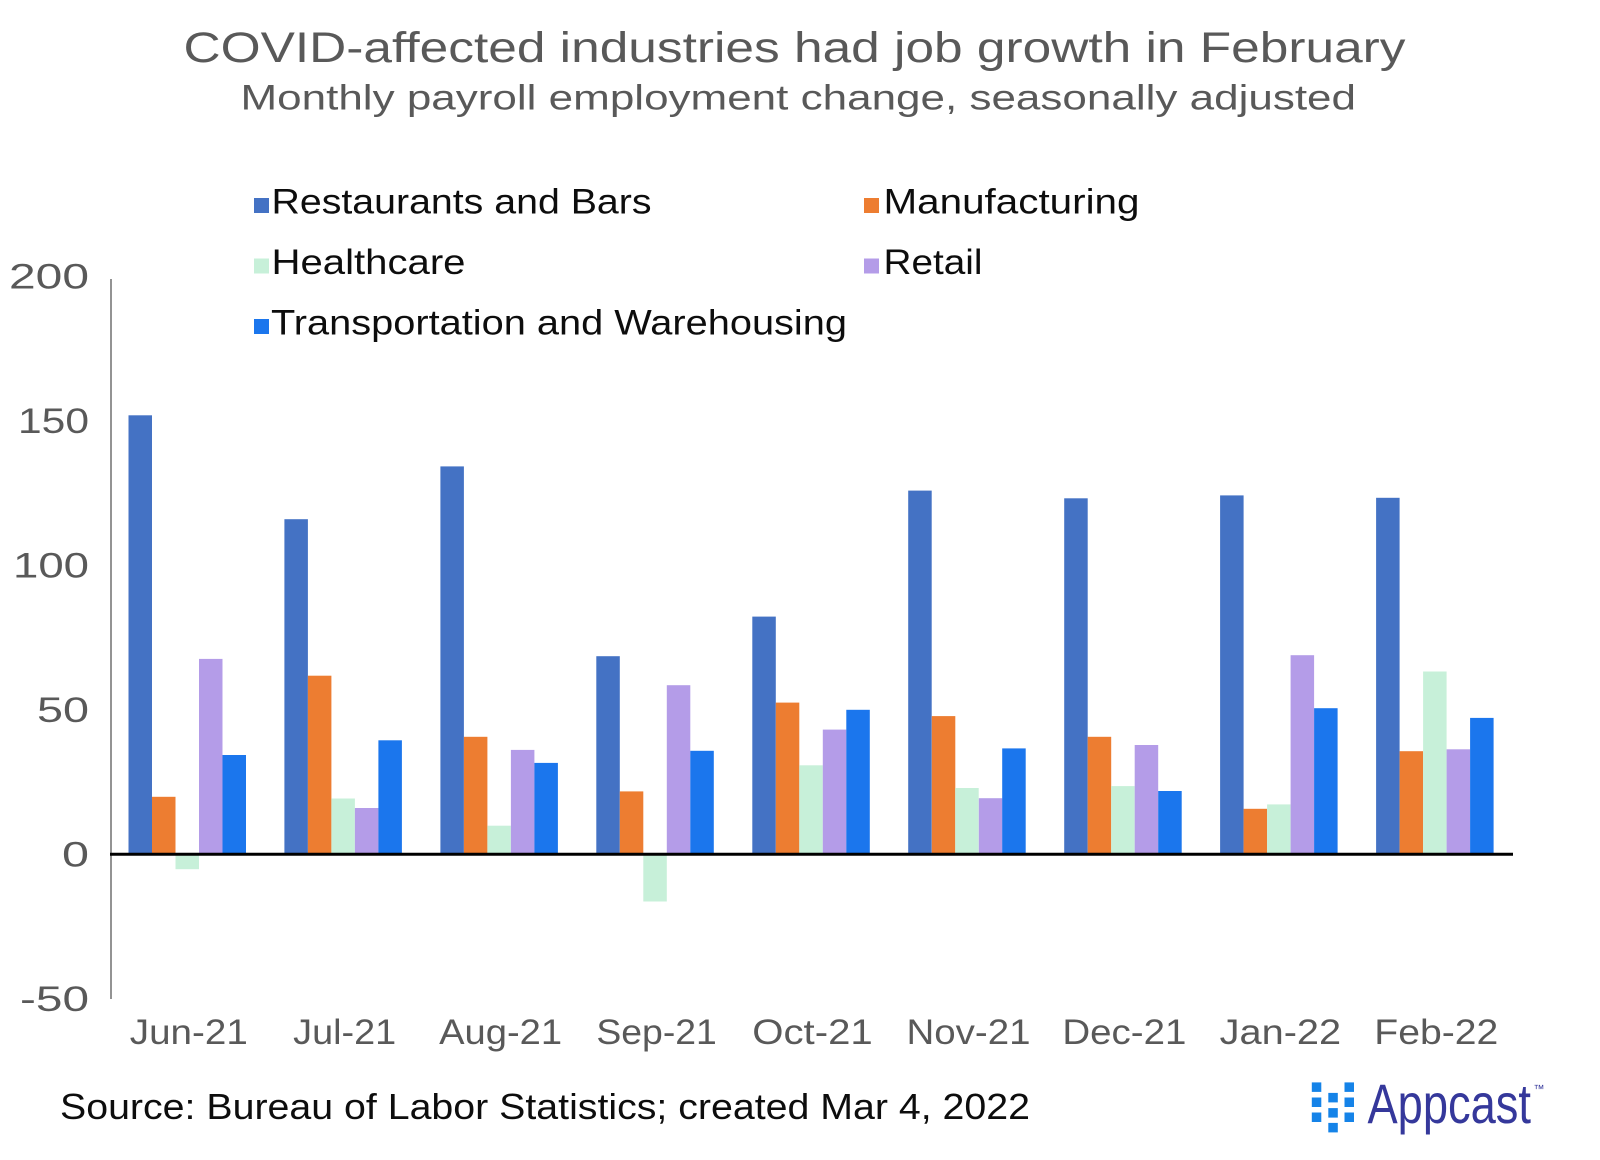 This screenshot has height=1160, width=1600. What do you see at coordinates (51, 566) in the screenshot?
I see `svg-text: 100` at bounding box center [51, 566].